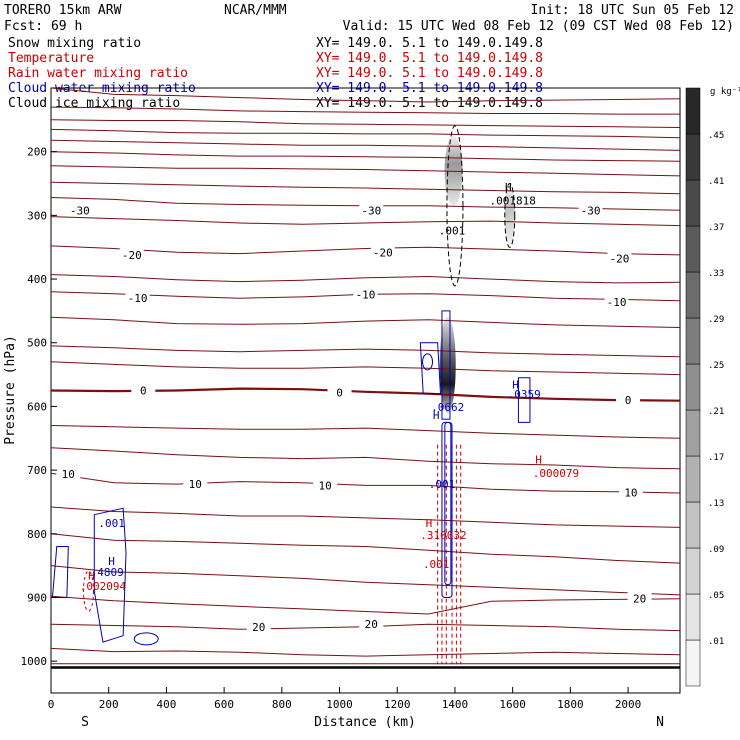 The image size is (740, 740). I want to click on x-tick-label: 0, so click(51, 704).